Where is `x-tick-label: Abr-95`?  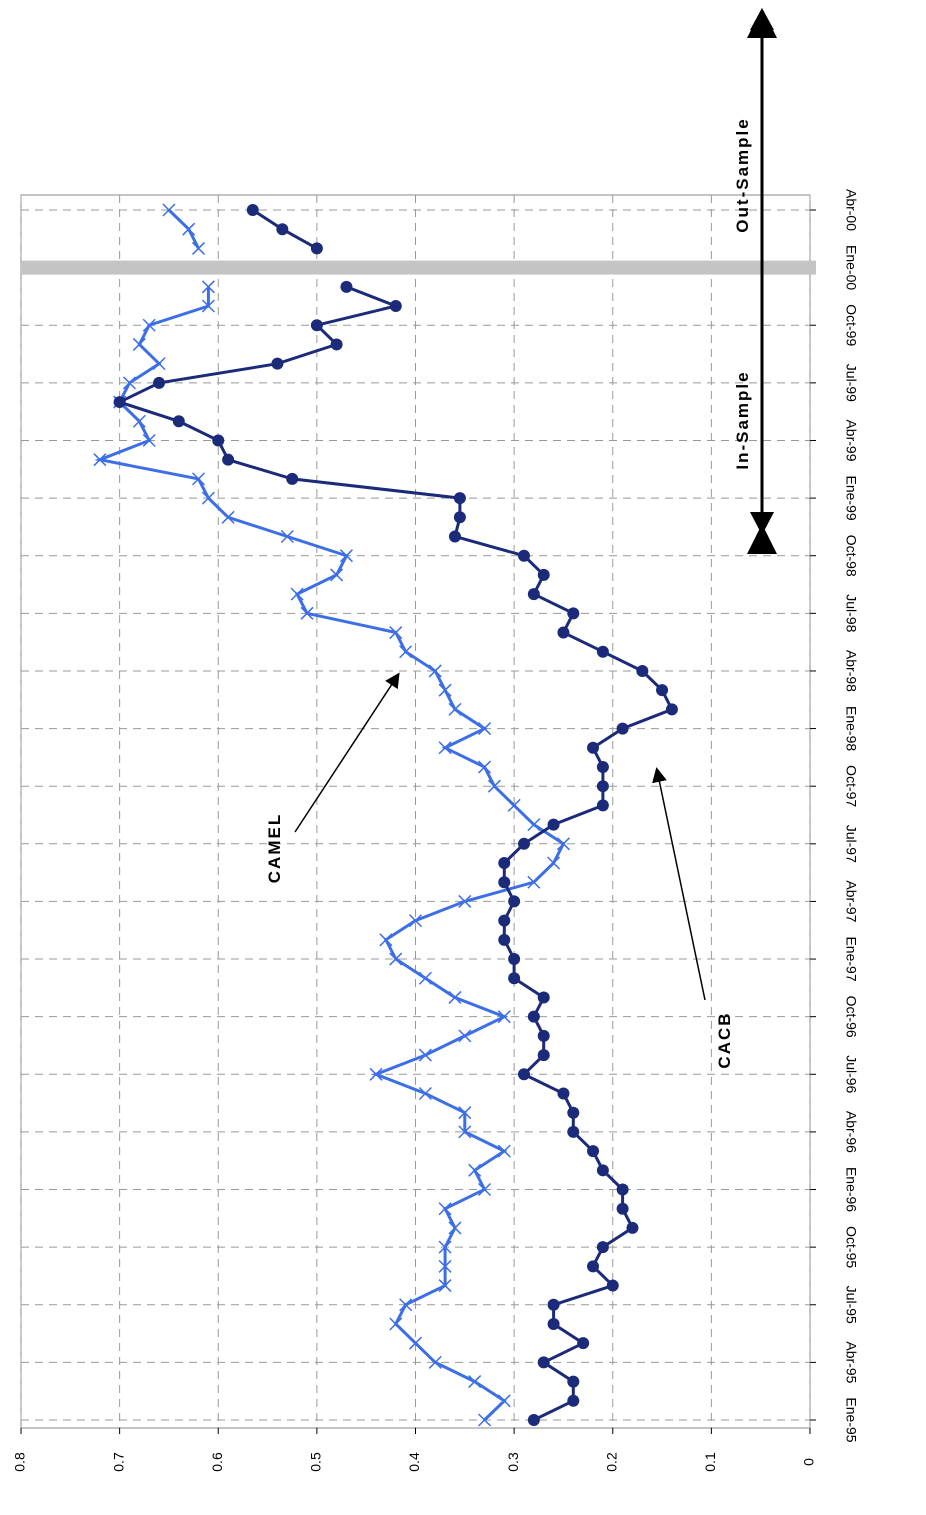
x-tick-label: Abr-95 is located at coordinates (851, 1362).